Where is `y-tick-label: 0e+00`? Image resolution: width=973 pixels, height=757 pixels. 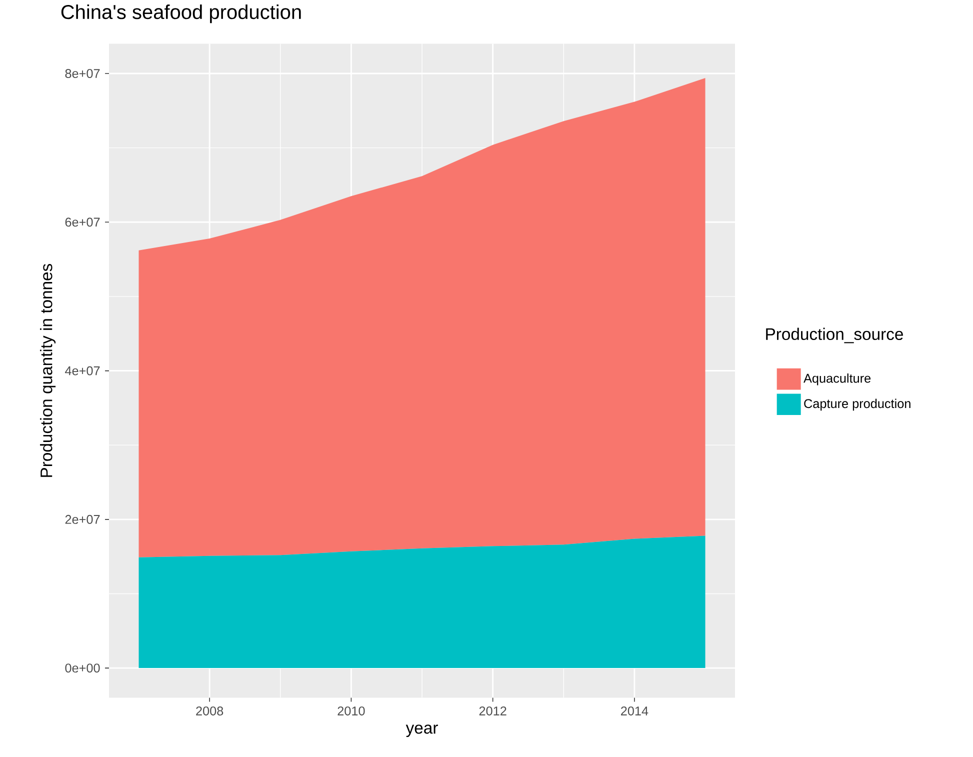 y-tick-label: 0e+00 is located at coordinates (82, 668).